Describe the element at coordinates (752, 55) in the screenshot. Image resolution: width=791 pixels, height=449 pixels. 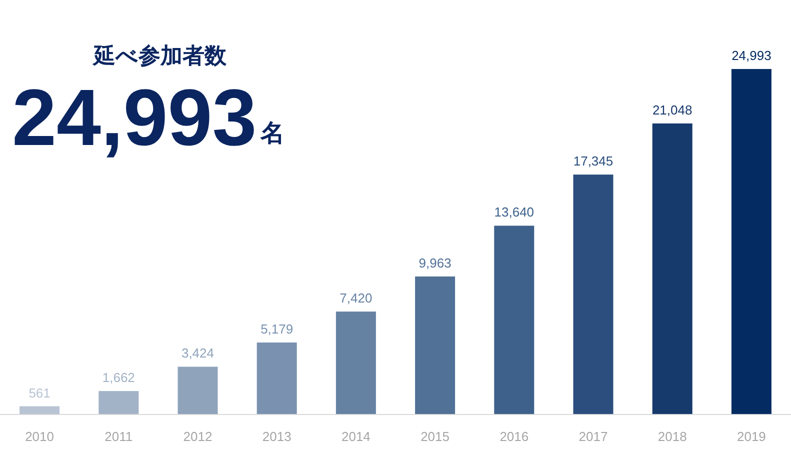
I see `data-label: 24,993` at that location.